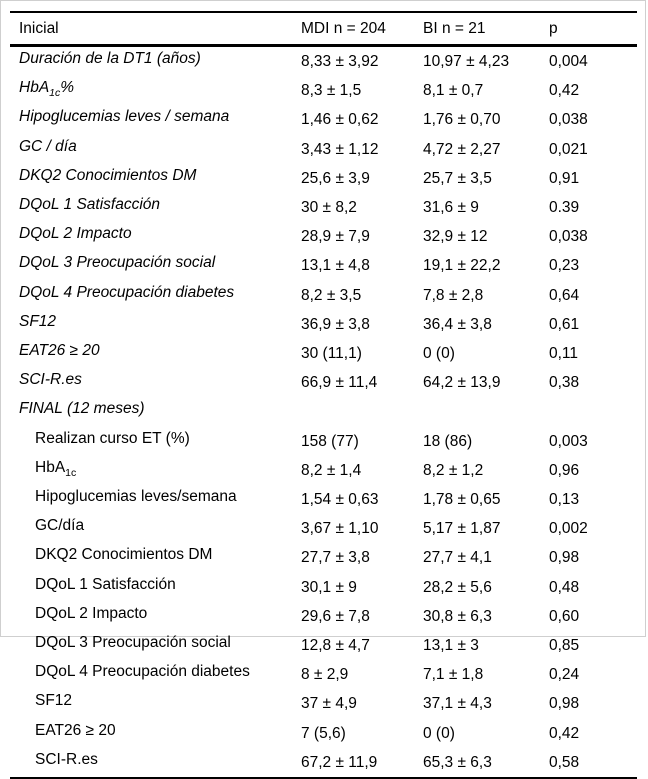  I want to click on bi-value-cell: 36,4 ± 3,8, so click(457, 324).